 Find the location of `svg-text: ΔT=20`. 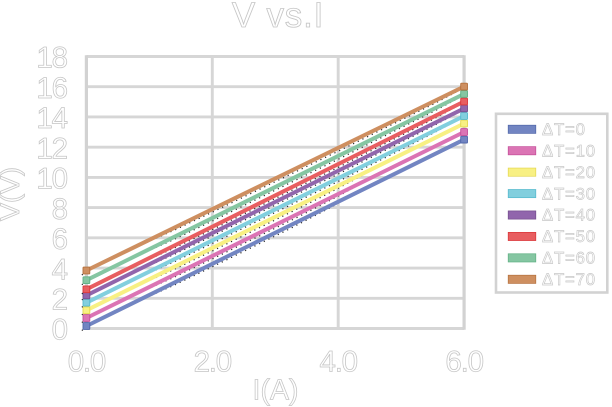

svg-text: ΔT=20 is located at coordinates (569, 172).